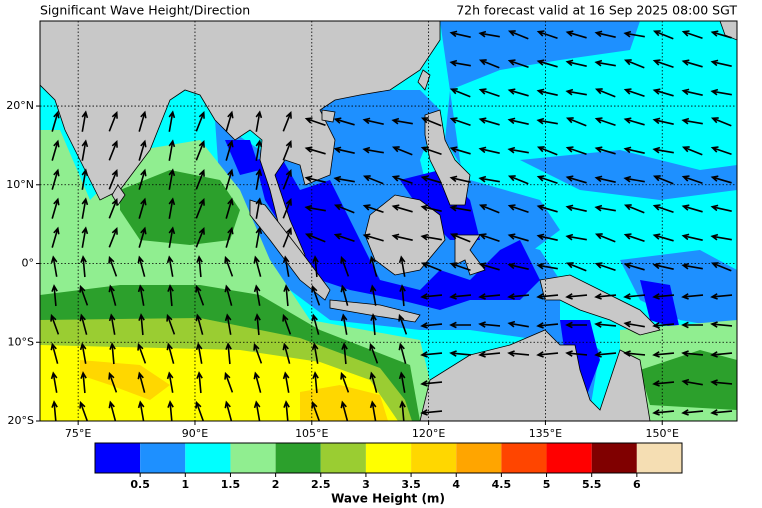 This screenshot has width=762, height=508. Describe the element at coordinates (637, 484) in the screenshot. I see `colorbar-tick-label: 6` at that location.